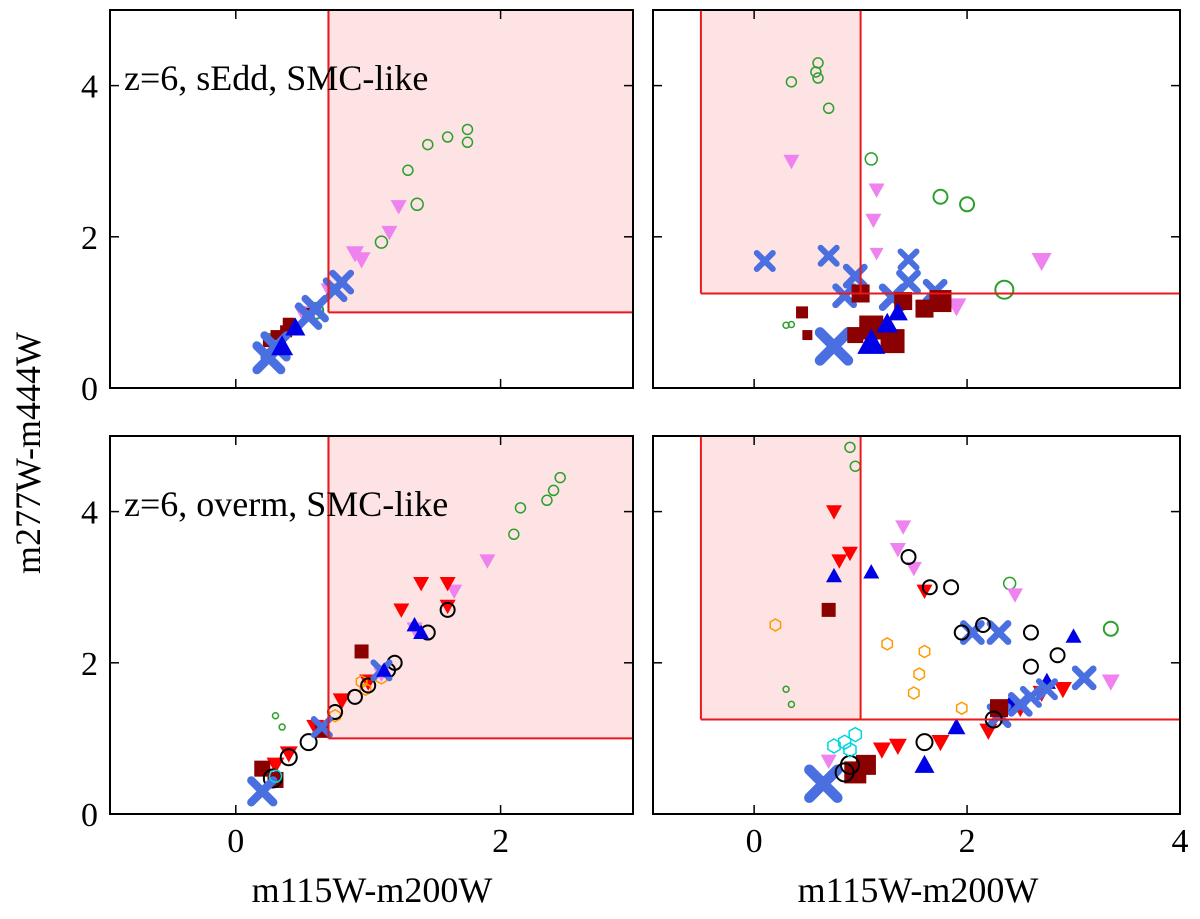 This screenshot has height=919, width=1200. I want to click on x-axis-label-right: m115W-m200W, so click(918, 890).